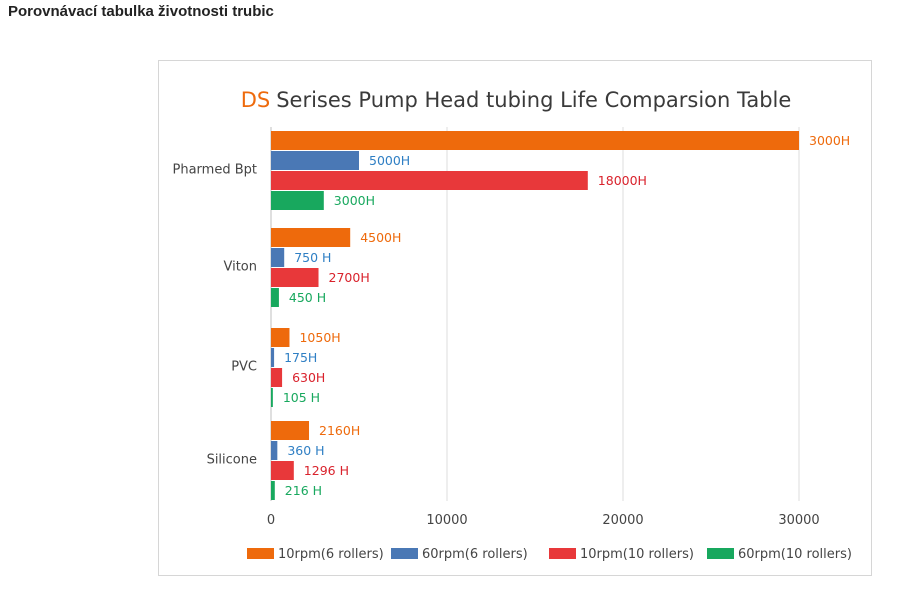  I want to click on x-tick-label: 10000, so click(446, 520).